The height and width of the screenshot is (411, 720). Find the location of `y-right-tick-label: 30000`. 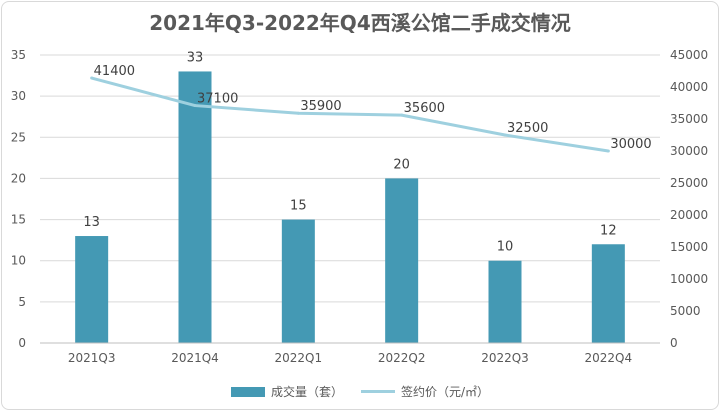

y-right-tick-label: 30000 is located at coordinates (689, 151).